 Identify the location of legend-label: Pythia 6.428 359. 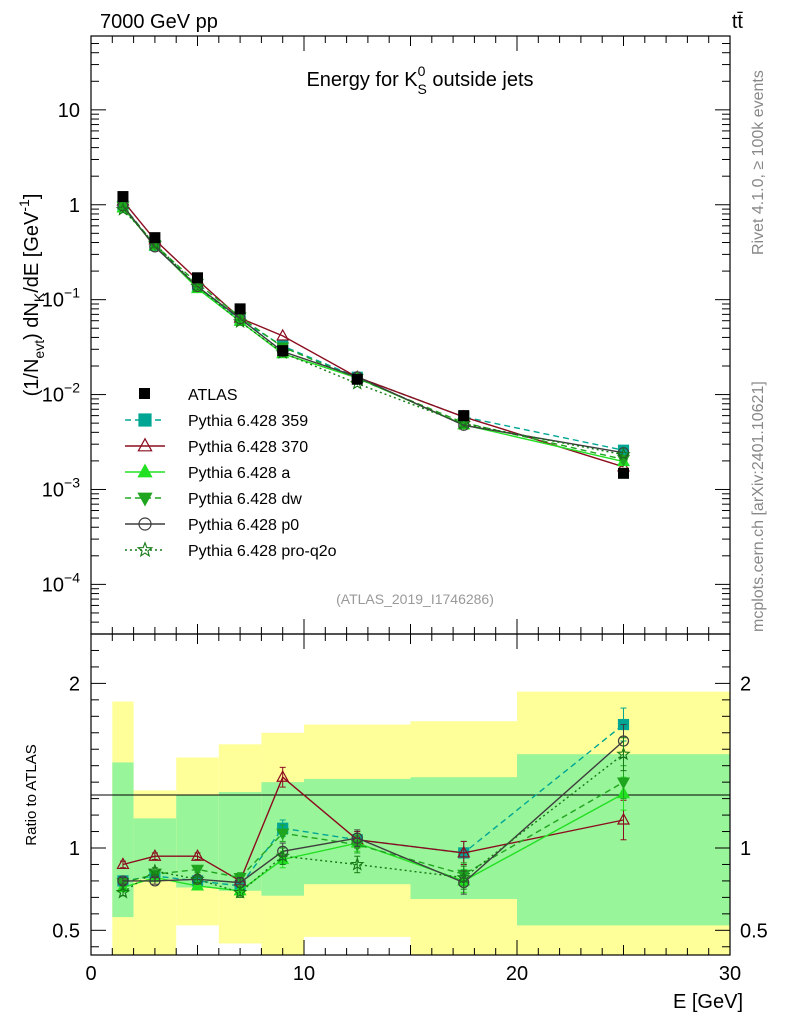
(248, 421).